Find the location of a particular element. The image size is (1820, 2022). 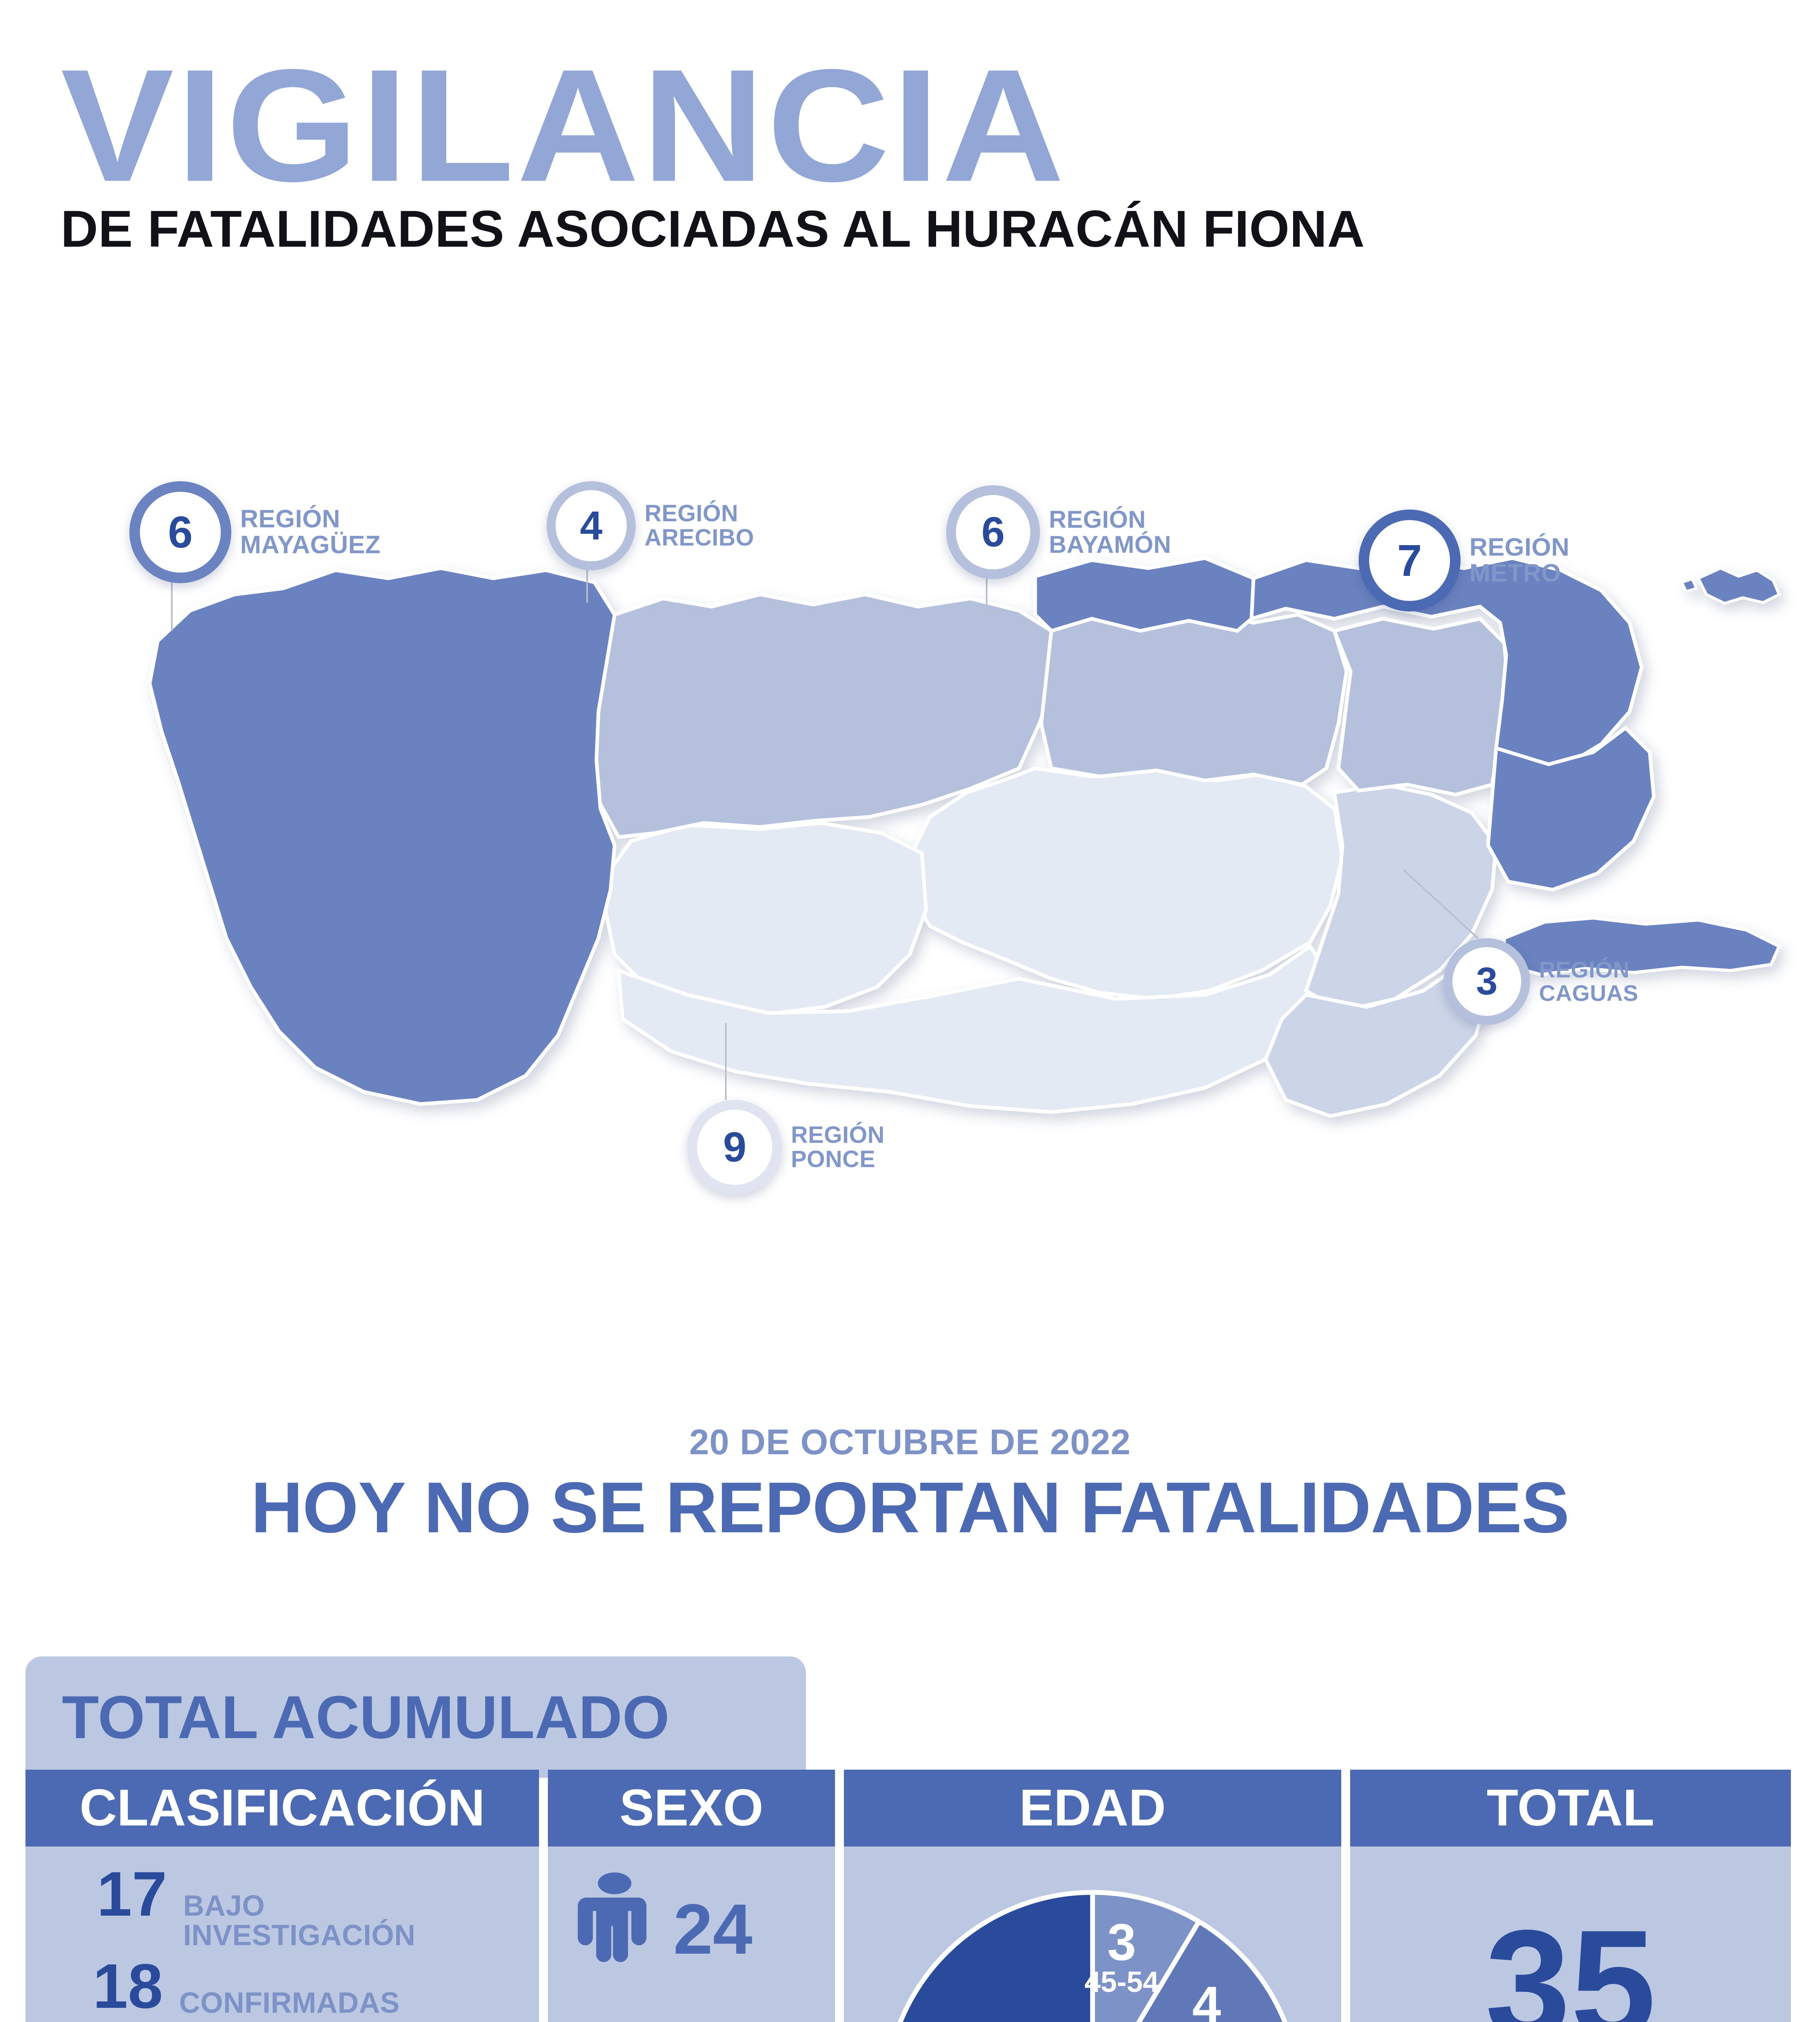

stat-label-line1: CONFIRMADAS is located at coordinates (289, 2002).